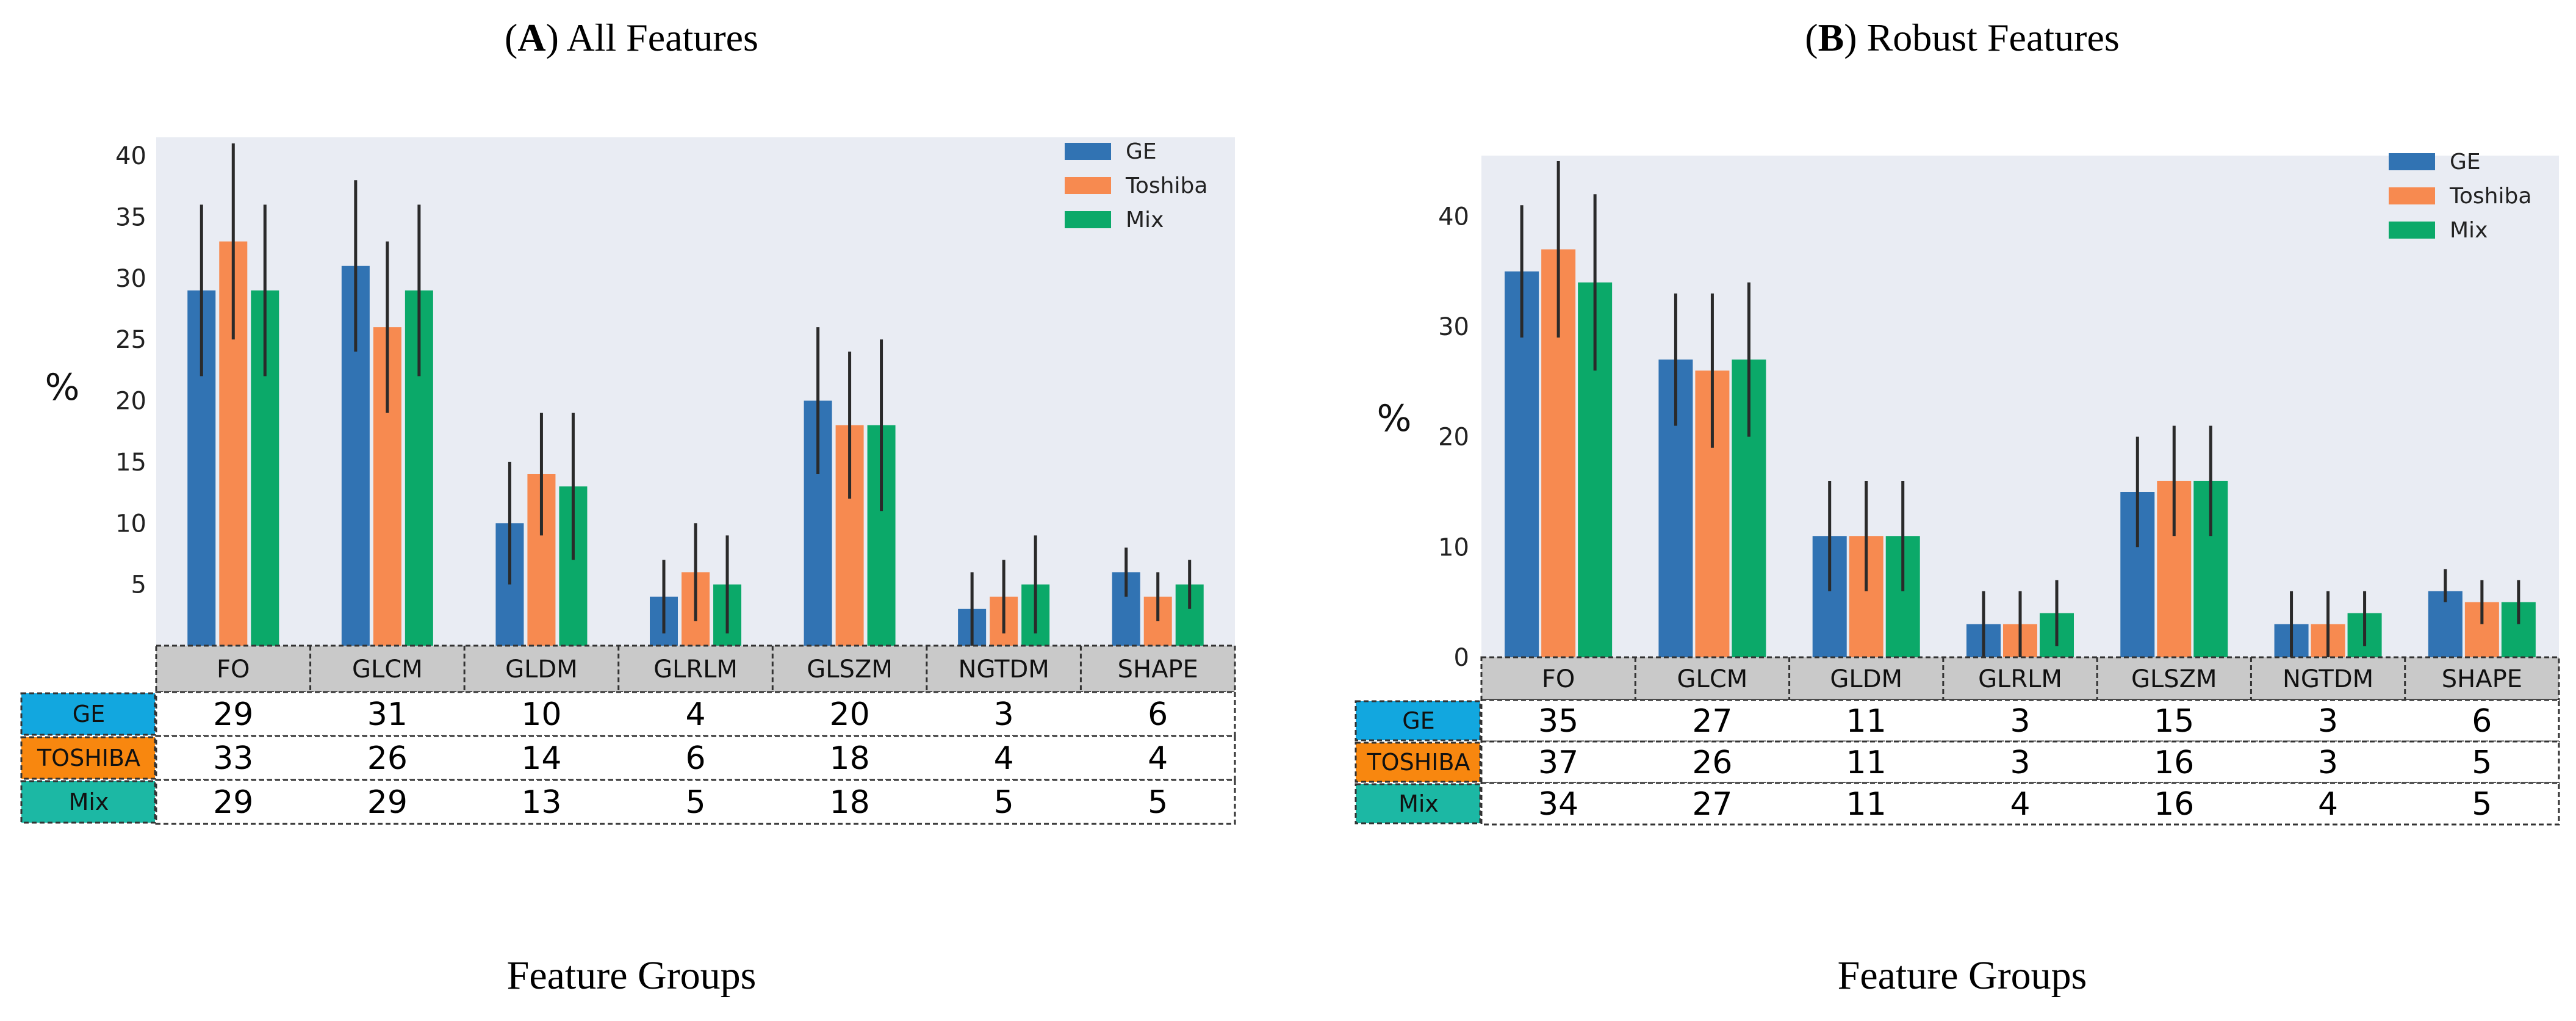 The width and height of the screenshot is (2576, 1021). I want to click on y-tick-label-a: 15, so click(130, 463).